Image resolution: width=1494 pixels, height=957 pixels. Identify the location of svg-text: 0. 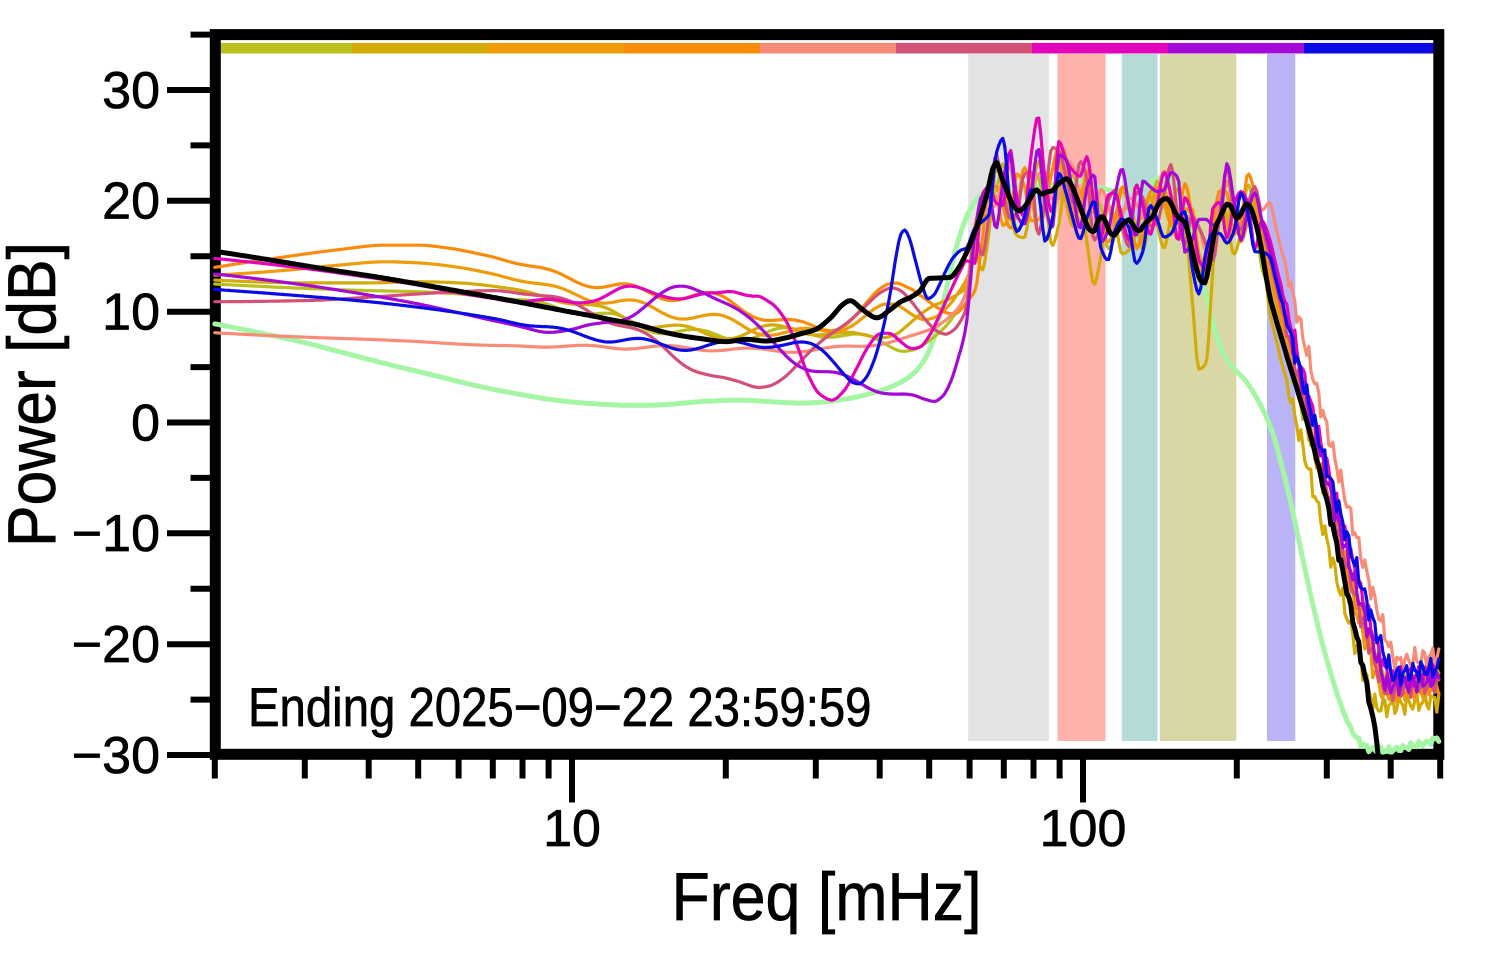
(145, 423).